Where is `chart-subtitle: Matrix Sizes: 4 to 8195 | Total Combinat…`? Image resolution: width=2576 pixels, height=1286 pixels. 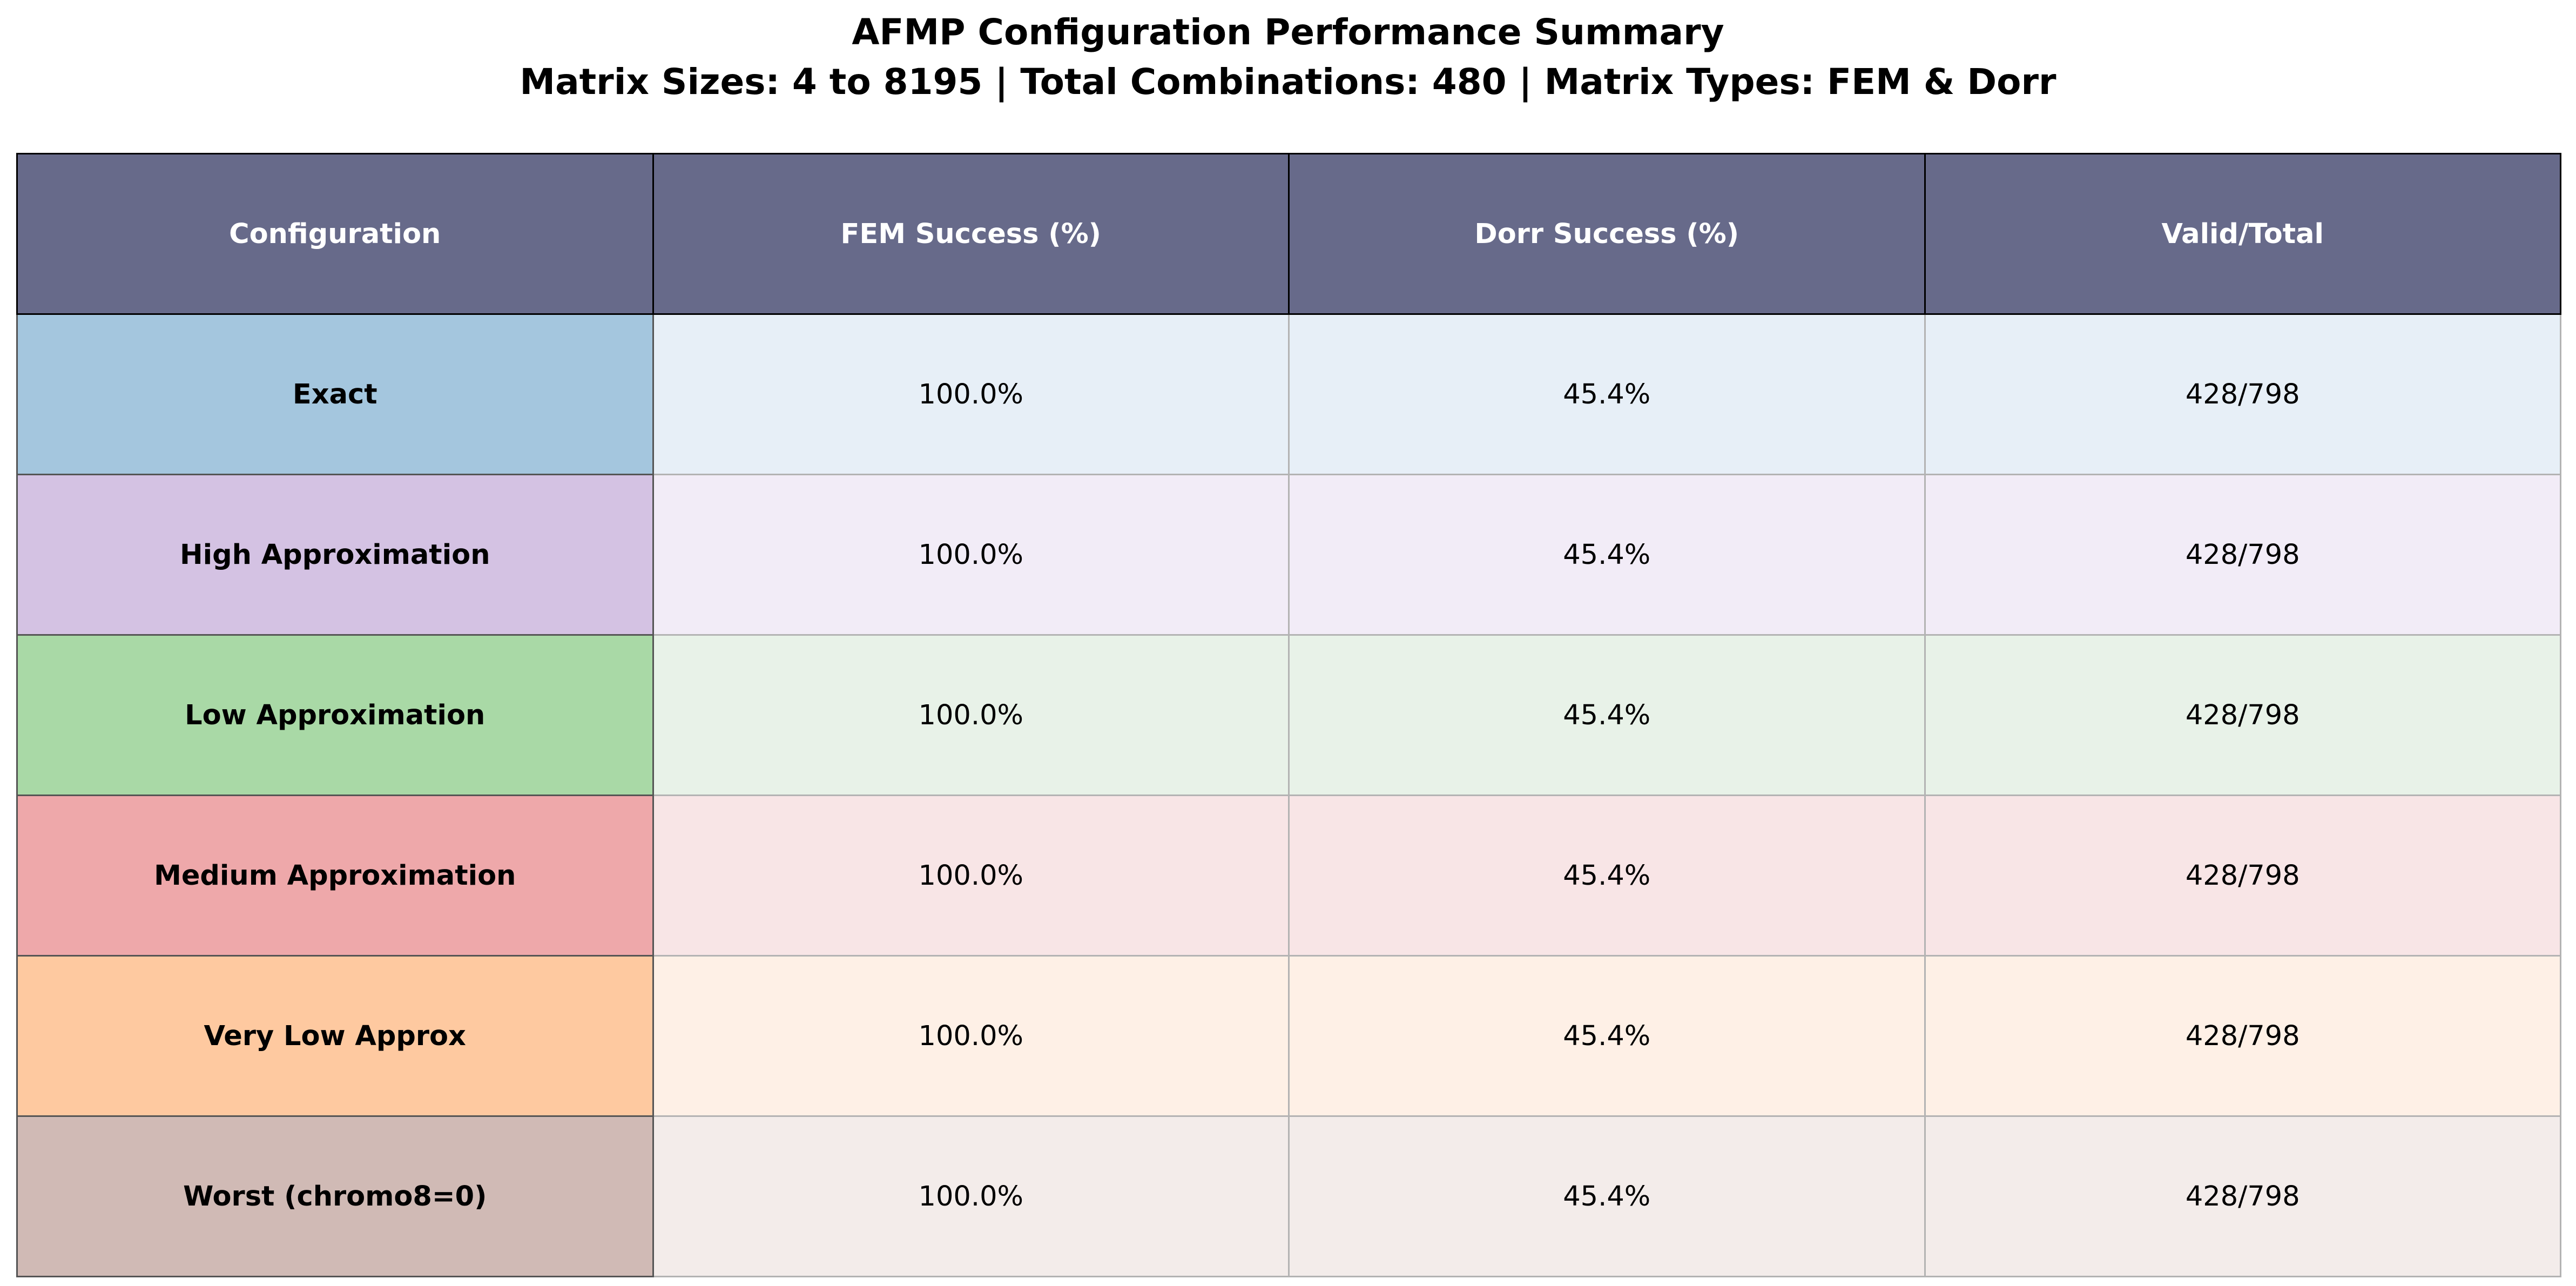
chart-subtitle: Matrix Sizes: 4 to 8195 | Total Combinat… is located at coordinates (1288, 82).